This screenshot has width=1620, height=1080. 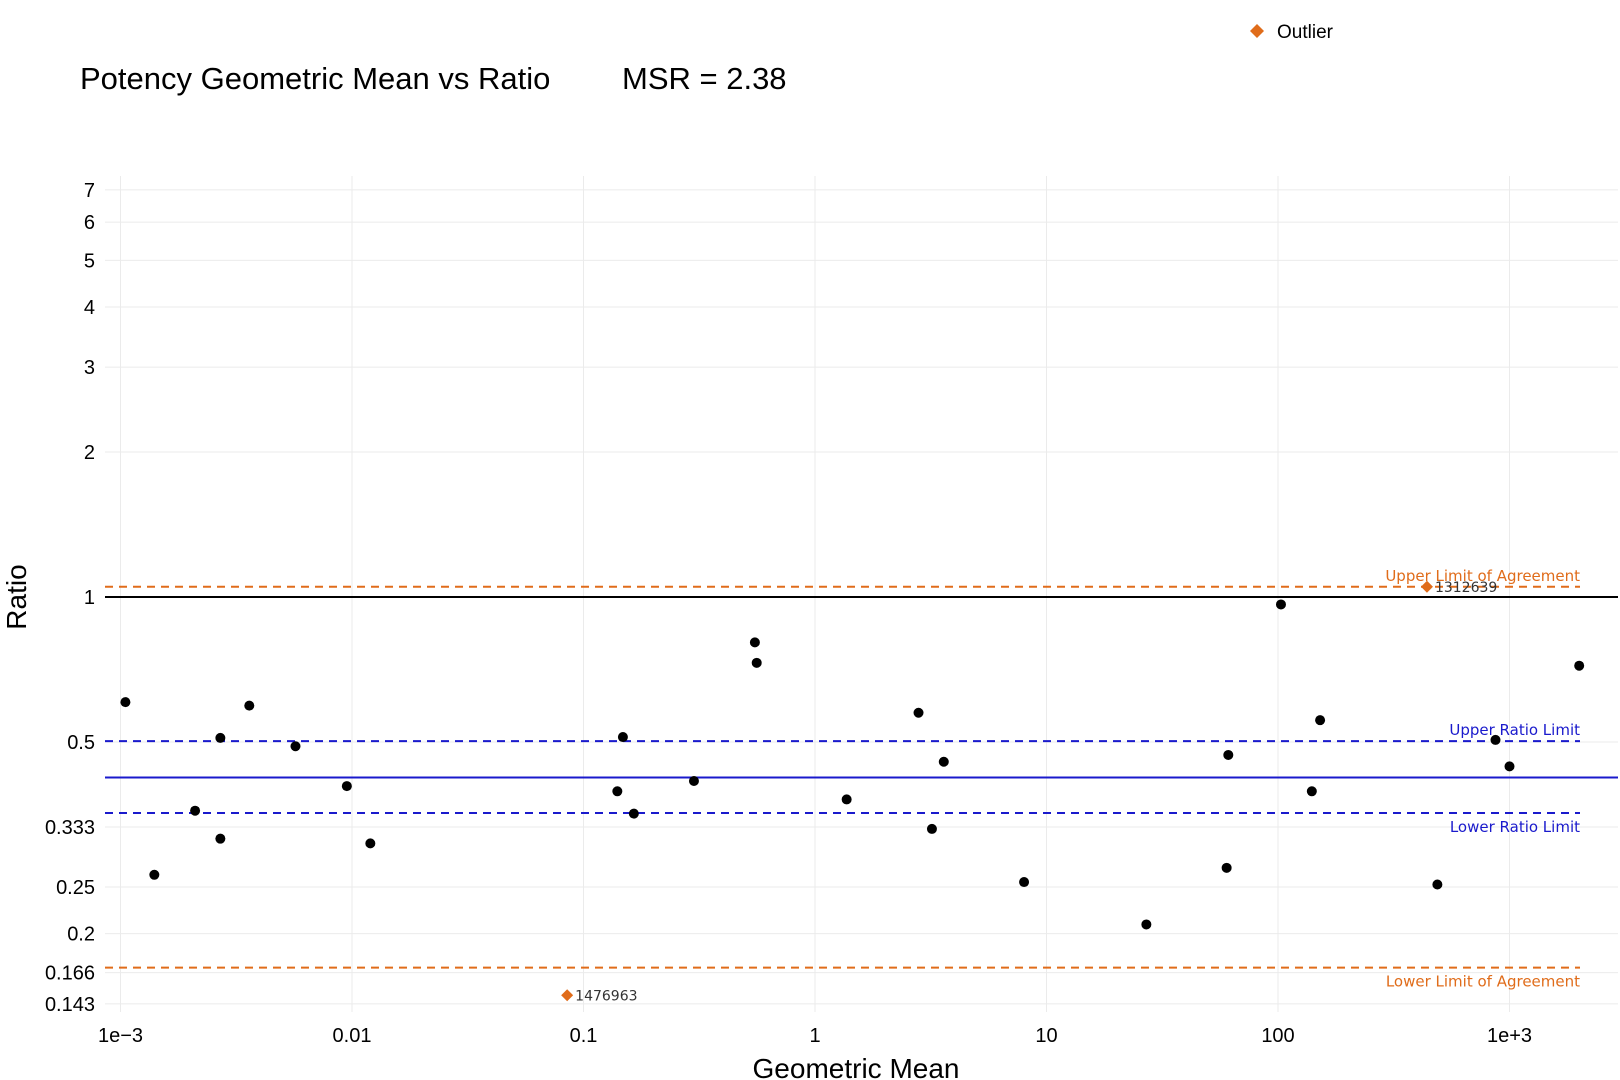 What do you see at coordinates (81, 743) in the screenshot?
I see `y-tick-label: 0.5` at bounding box center [81, 743].